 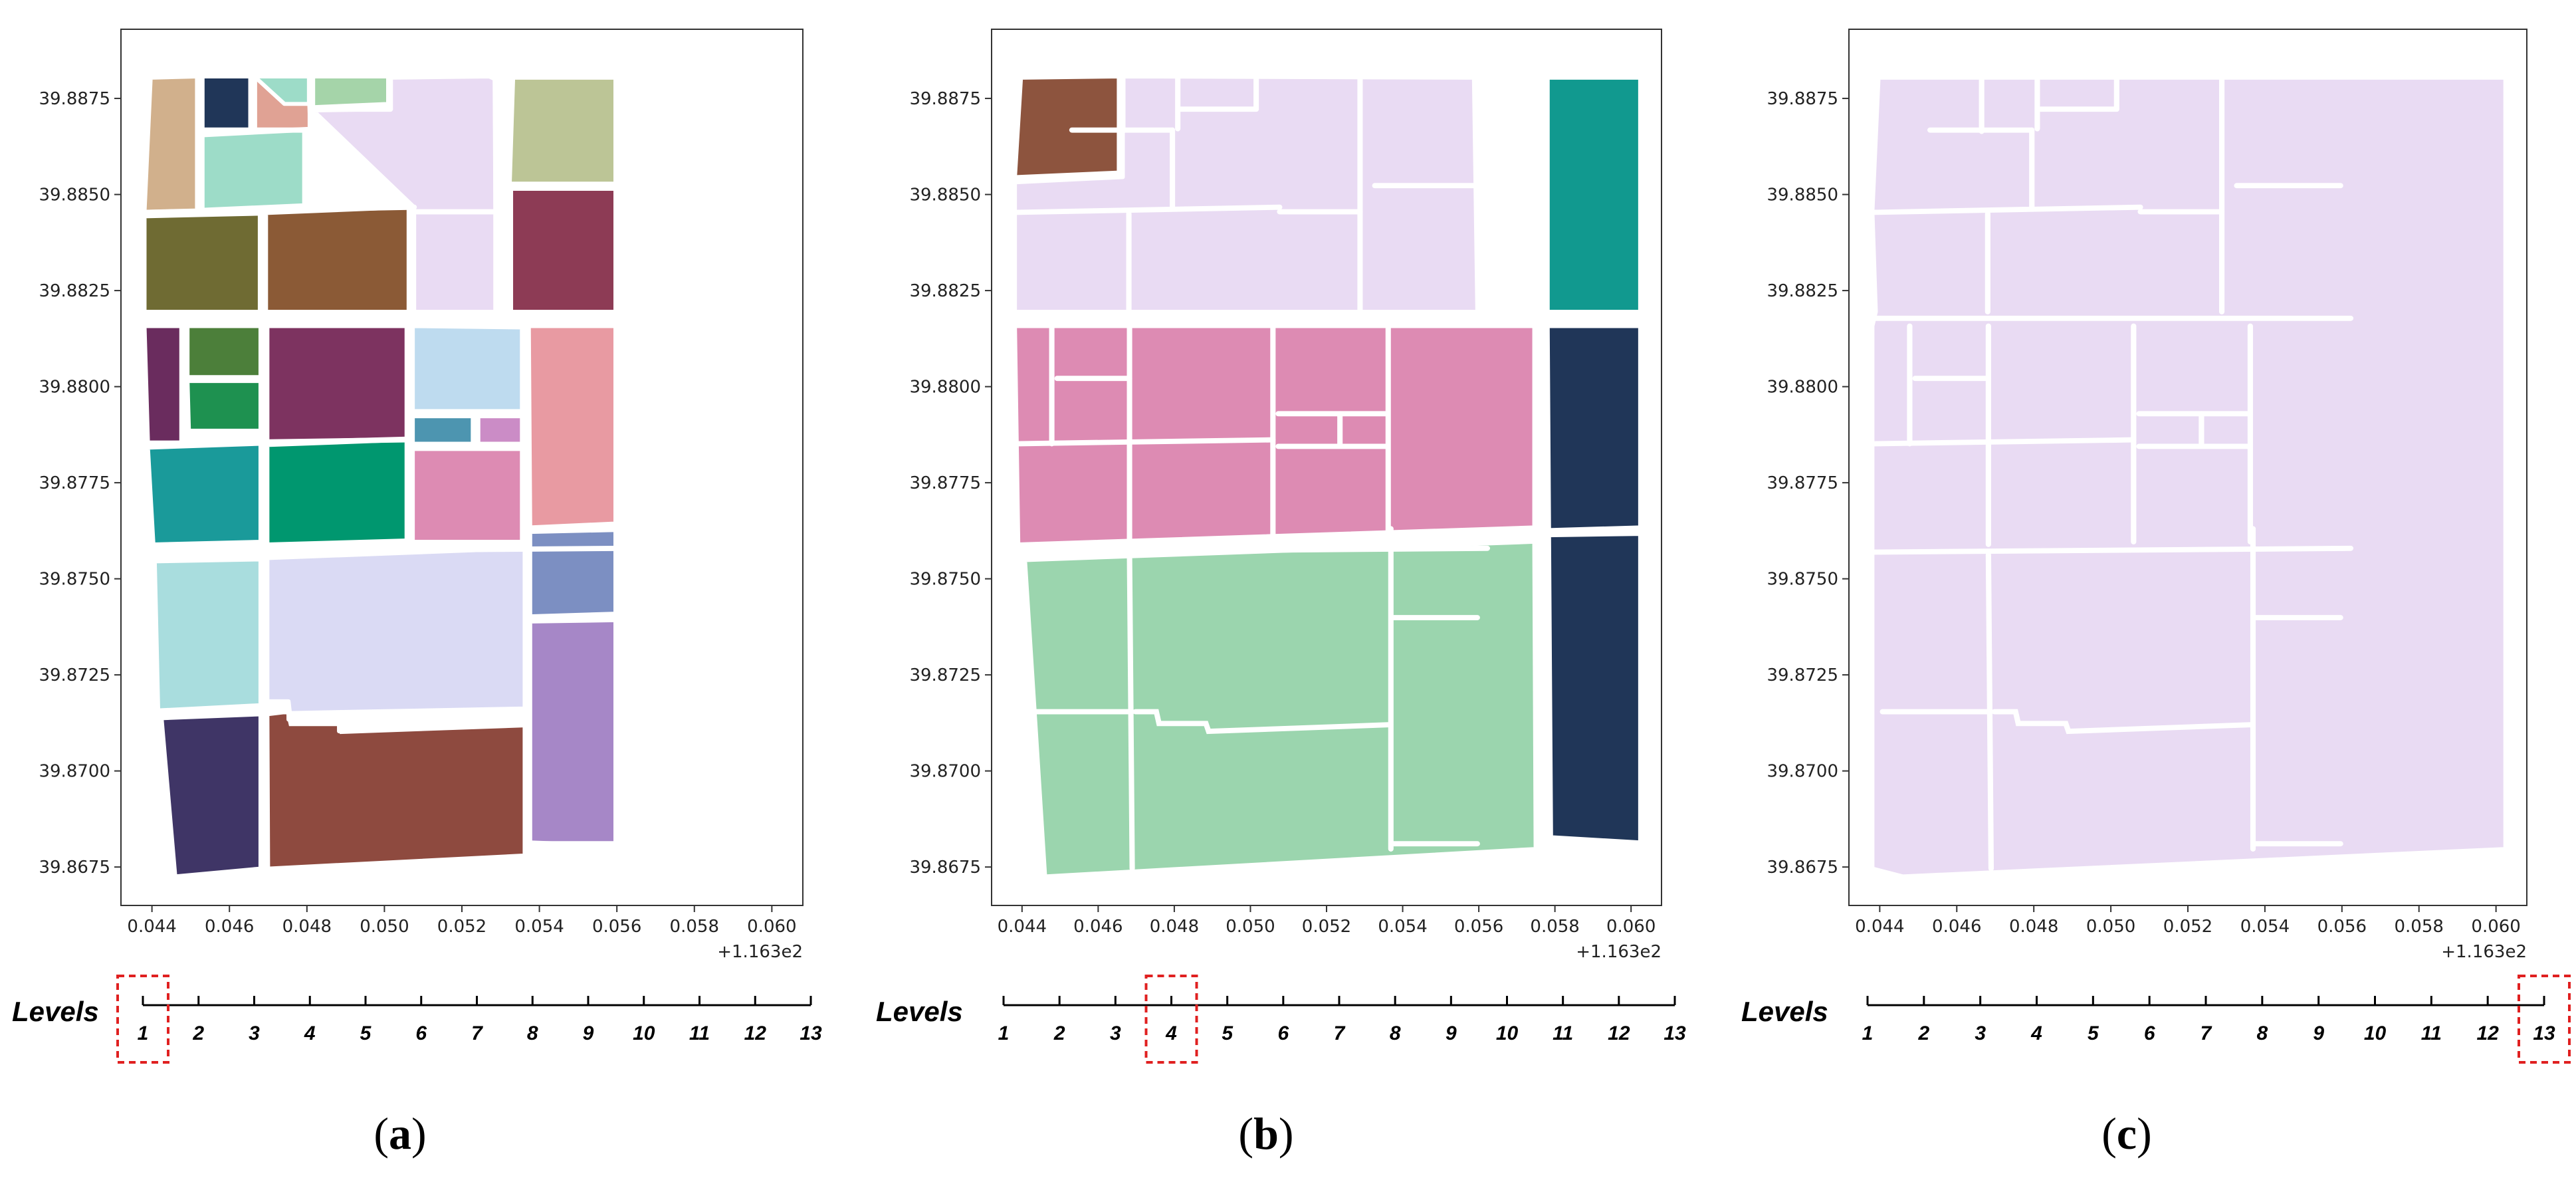 I want to click on urban-block-a-m8, so click(x=442, y=430).